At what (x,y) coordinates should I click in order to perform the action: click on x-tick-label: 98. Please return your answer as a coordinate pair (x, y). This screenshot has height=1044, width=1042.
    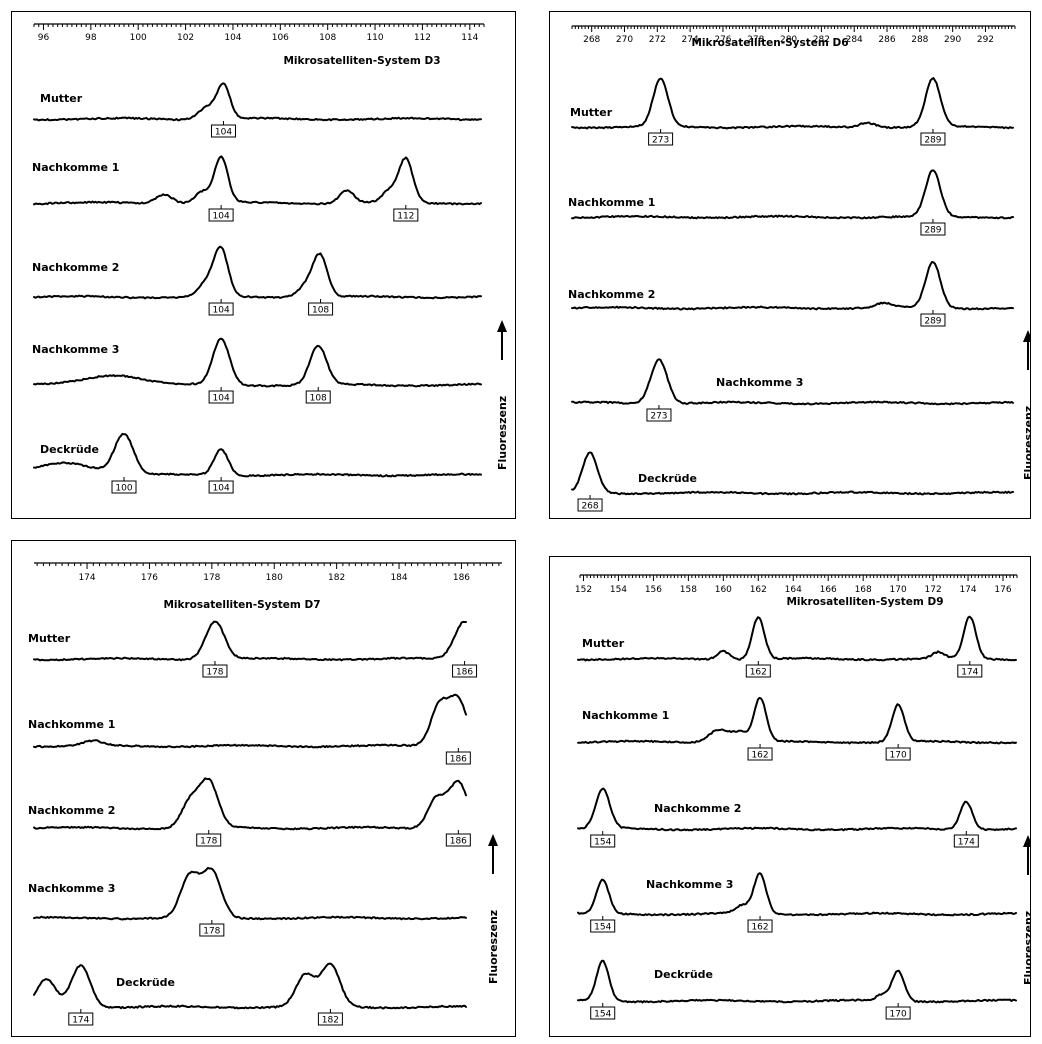
    Looking at the image, I should click on (91, 38).